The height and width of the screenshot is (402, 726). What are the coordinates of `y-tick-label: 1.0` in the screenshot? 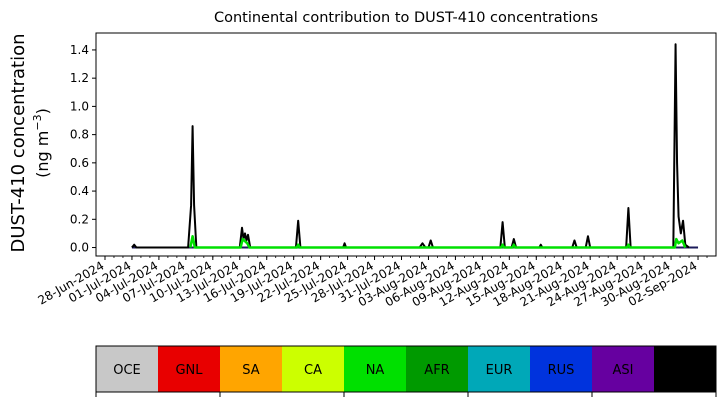 It's located at (79, 106).